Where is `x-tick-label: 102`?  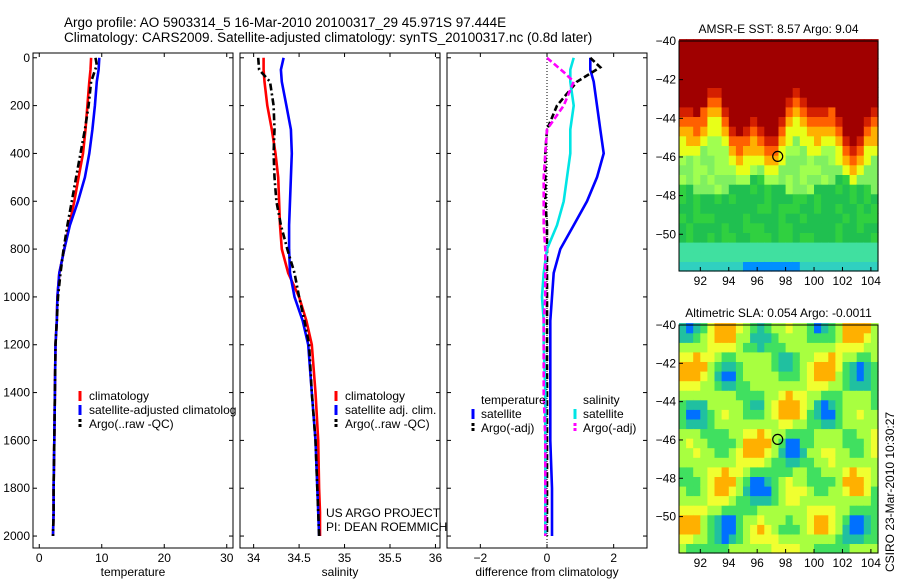 x-tick-label: 102 is located at coordinates (842, 563).